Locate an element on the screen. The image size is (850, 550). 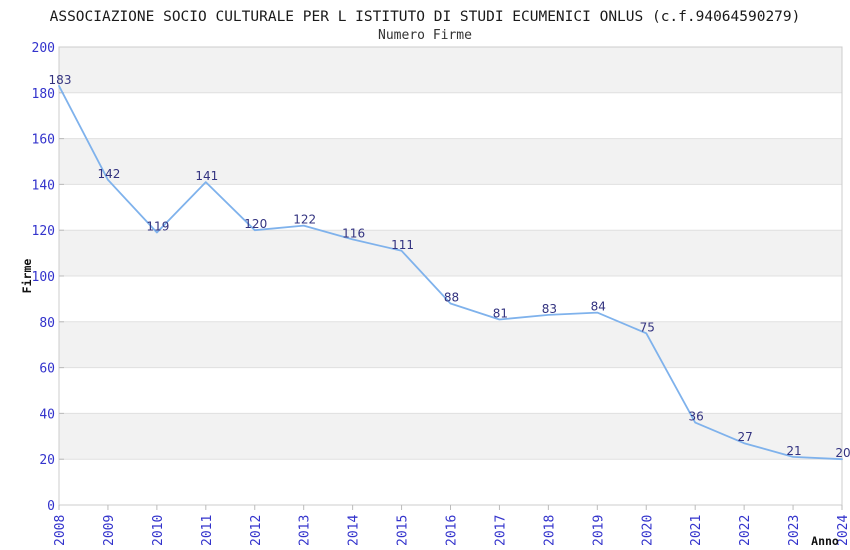
data-point-label: 21 is located at coordinates (793, 451).